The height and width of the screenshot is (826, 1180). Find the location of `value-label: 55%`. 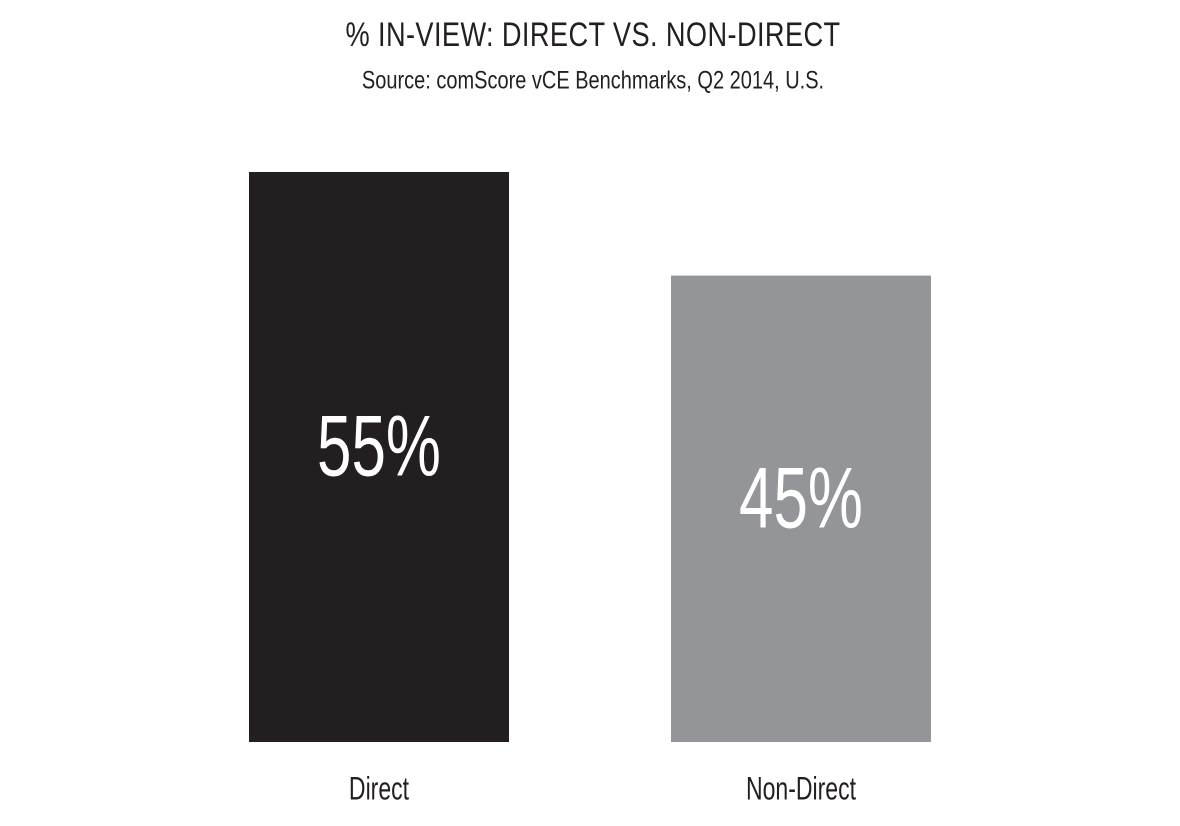

value-label: 55% is located at coordinates (379, 446).